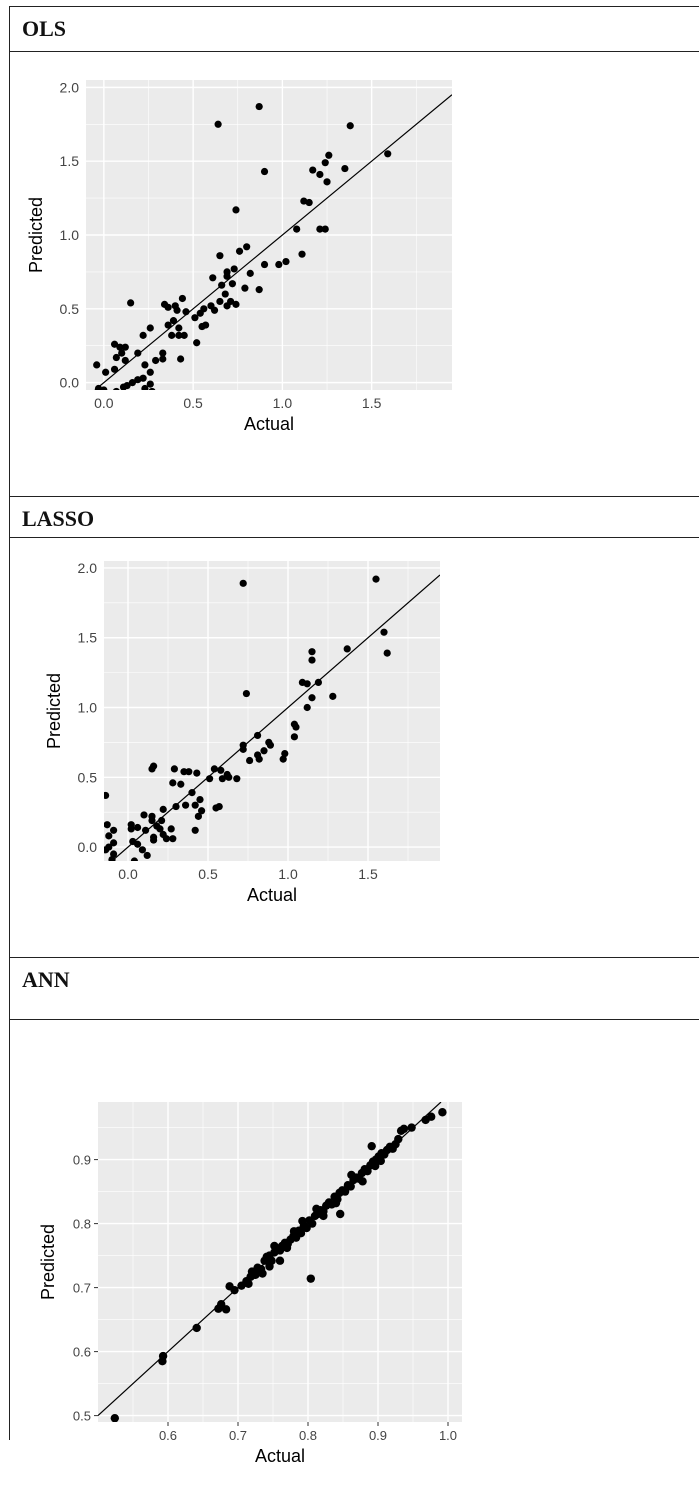 This screenshot has width=699, height=1502. Describe the element at coordinates (372, 403) in the screenshot. I see `x-tick-label: 1.5` at that location.